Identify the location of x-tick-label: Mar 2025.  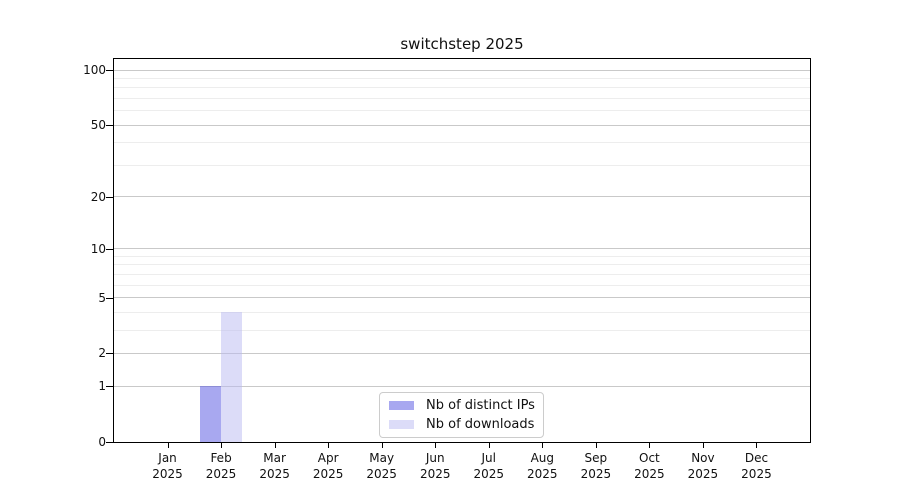
(274, 466).